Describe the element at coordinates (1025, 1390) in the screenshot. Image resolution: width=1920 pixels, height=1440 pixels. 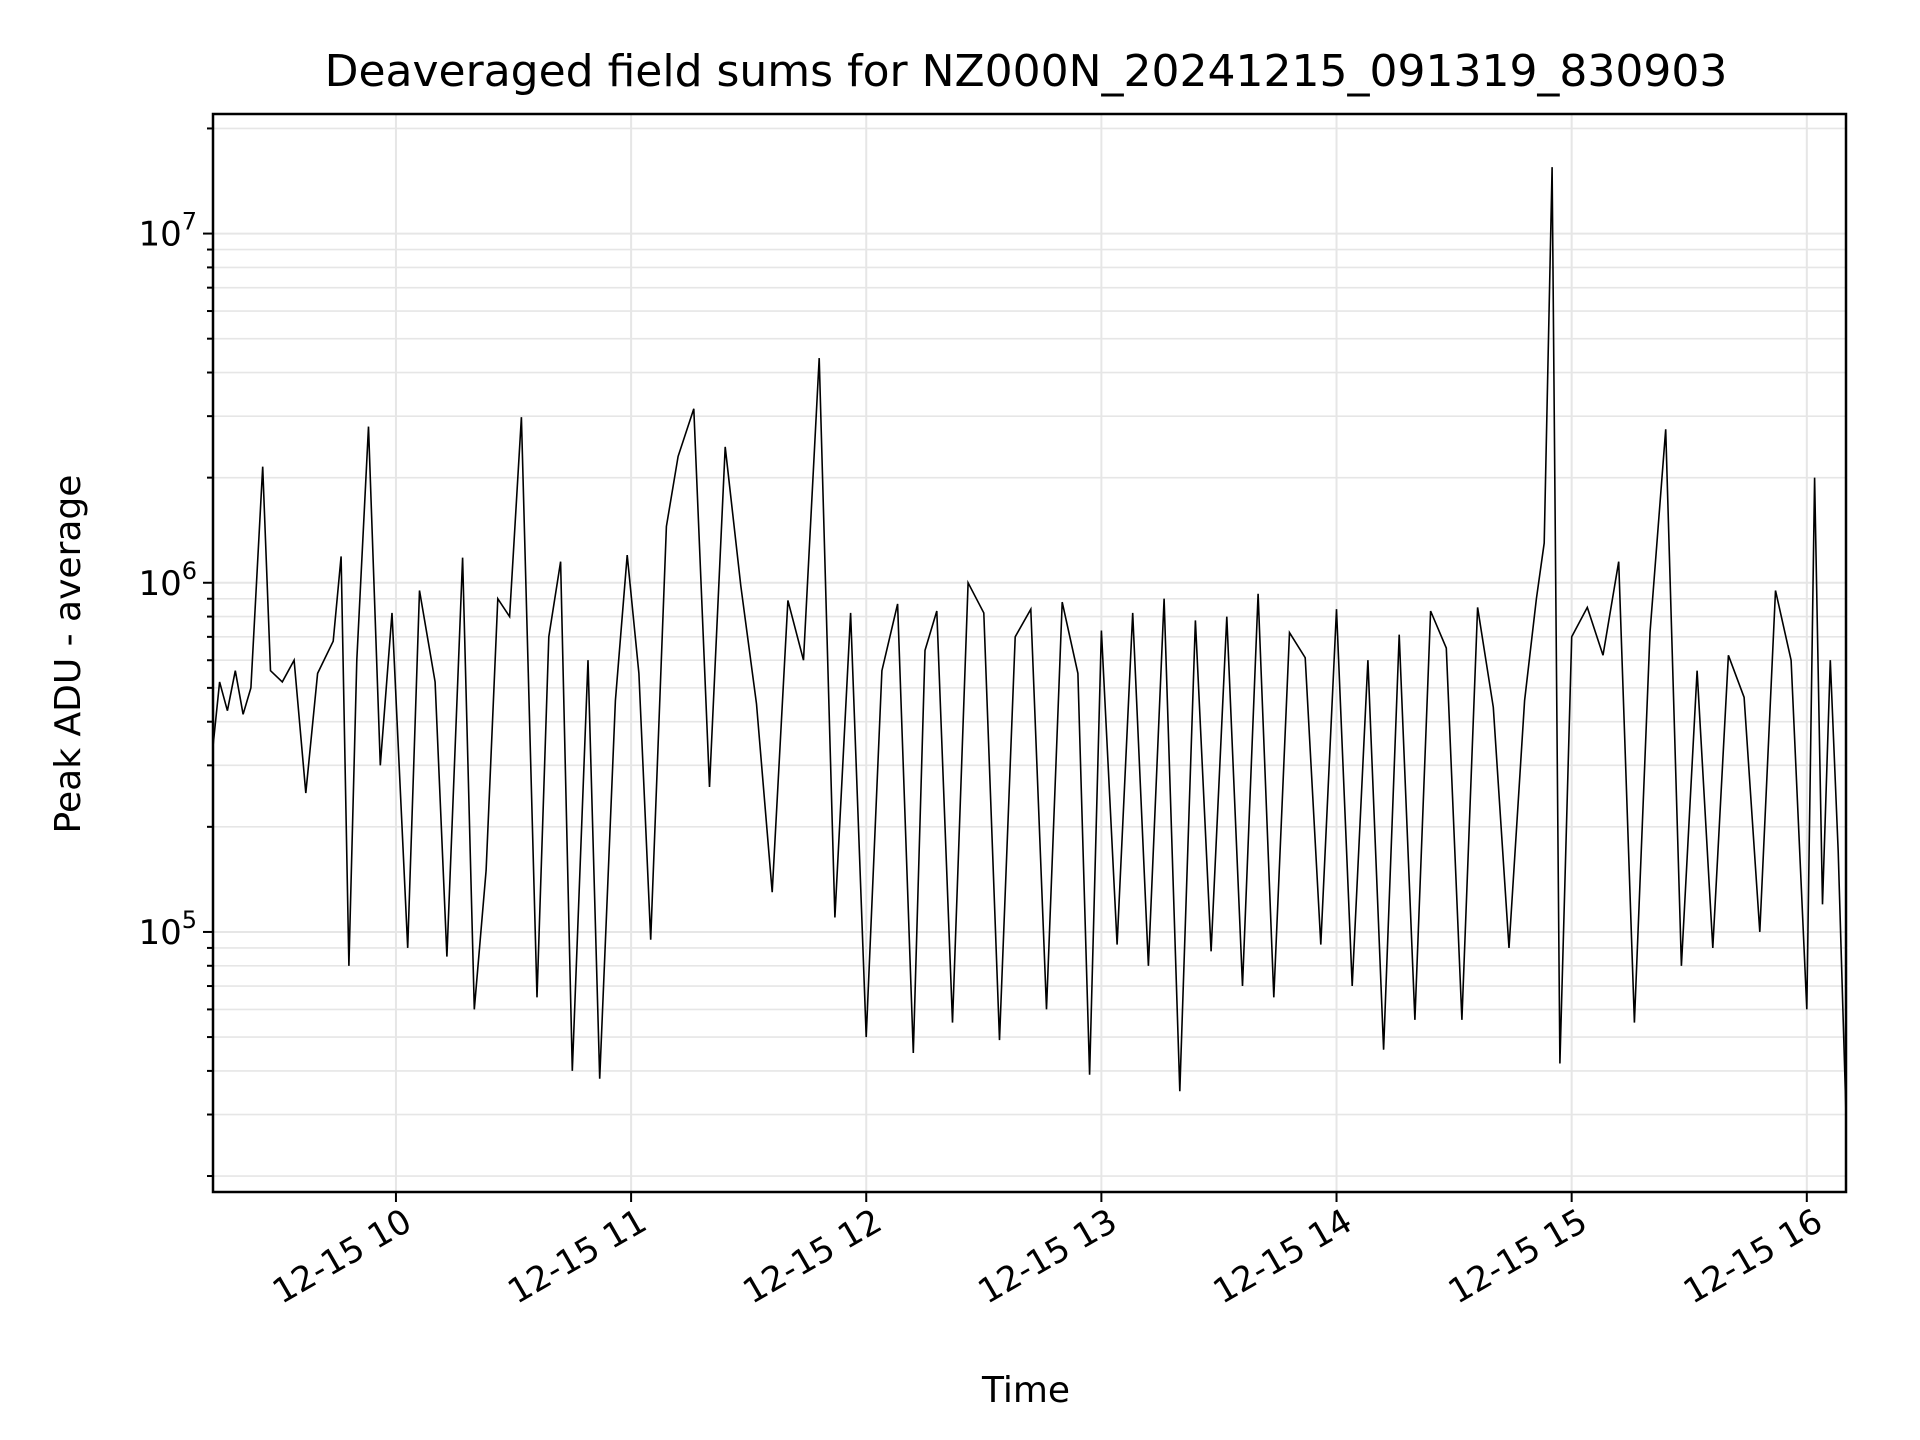
I see `x-axis-label: Time` at that location.